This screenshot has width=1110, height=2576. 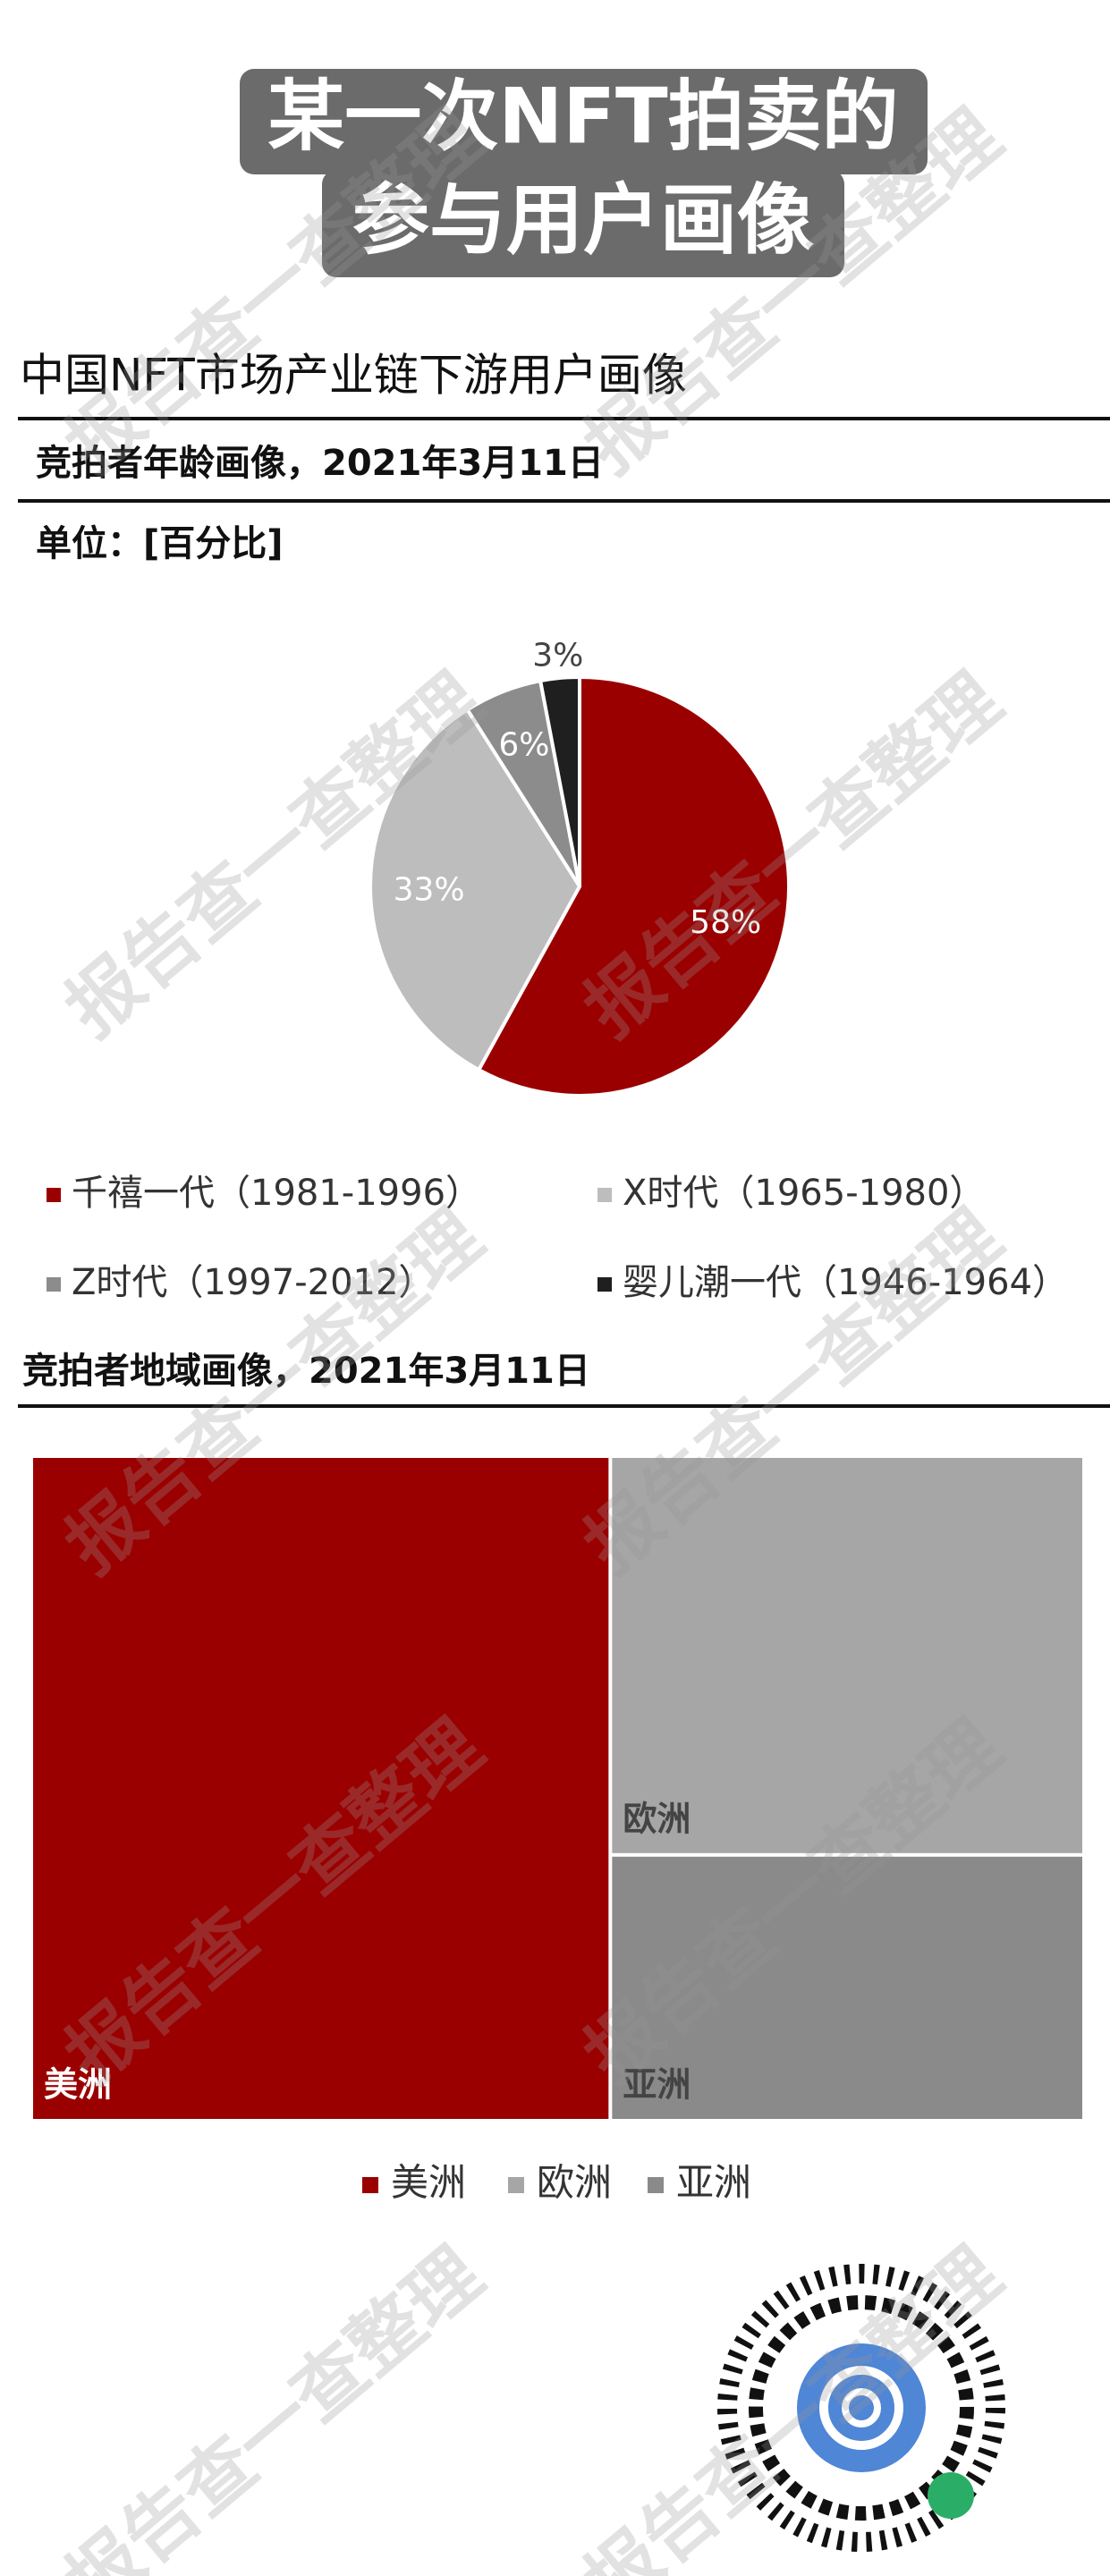 I want to click on legend-label: 千禧一代（1981-1996）, so click(x=276, y=1193).